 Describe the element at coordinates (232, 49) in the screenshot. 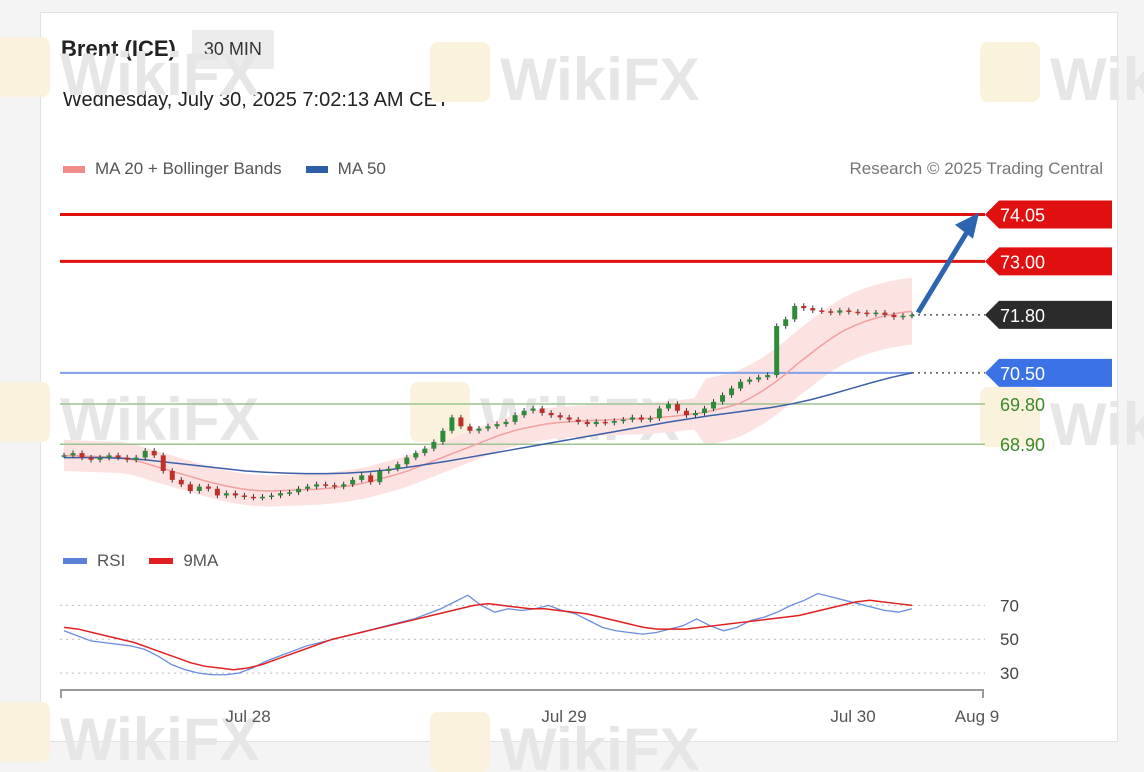

I see `timeframe-badge: 30 MIN` at that location.